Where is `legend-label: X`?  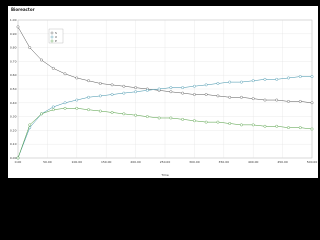
legend-label: X is located at coordinates (56, 37).